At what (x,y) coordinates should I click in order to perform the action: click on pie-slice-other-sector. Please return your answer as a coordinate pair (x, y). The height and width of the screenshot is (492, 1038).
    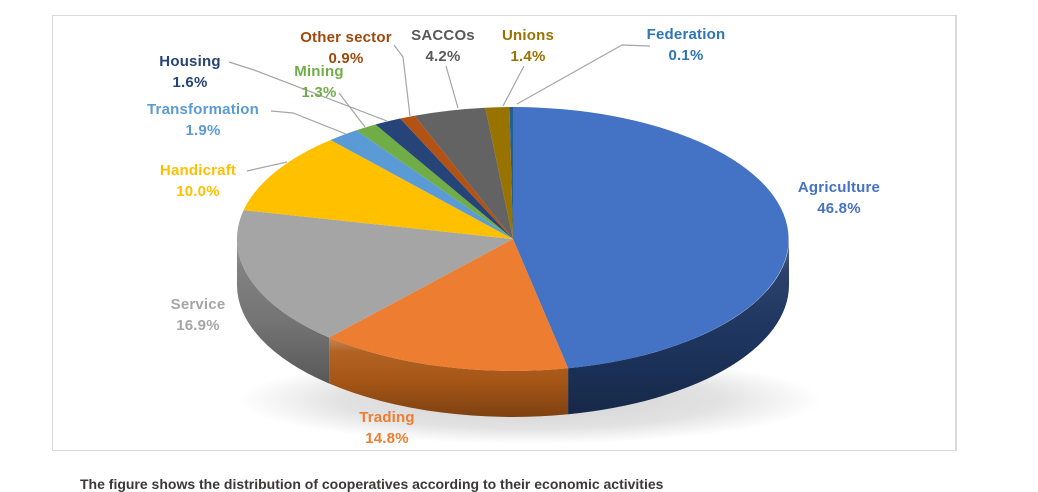
    Looking at the image, I should click on (456, 177).